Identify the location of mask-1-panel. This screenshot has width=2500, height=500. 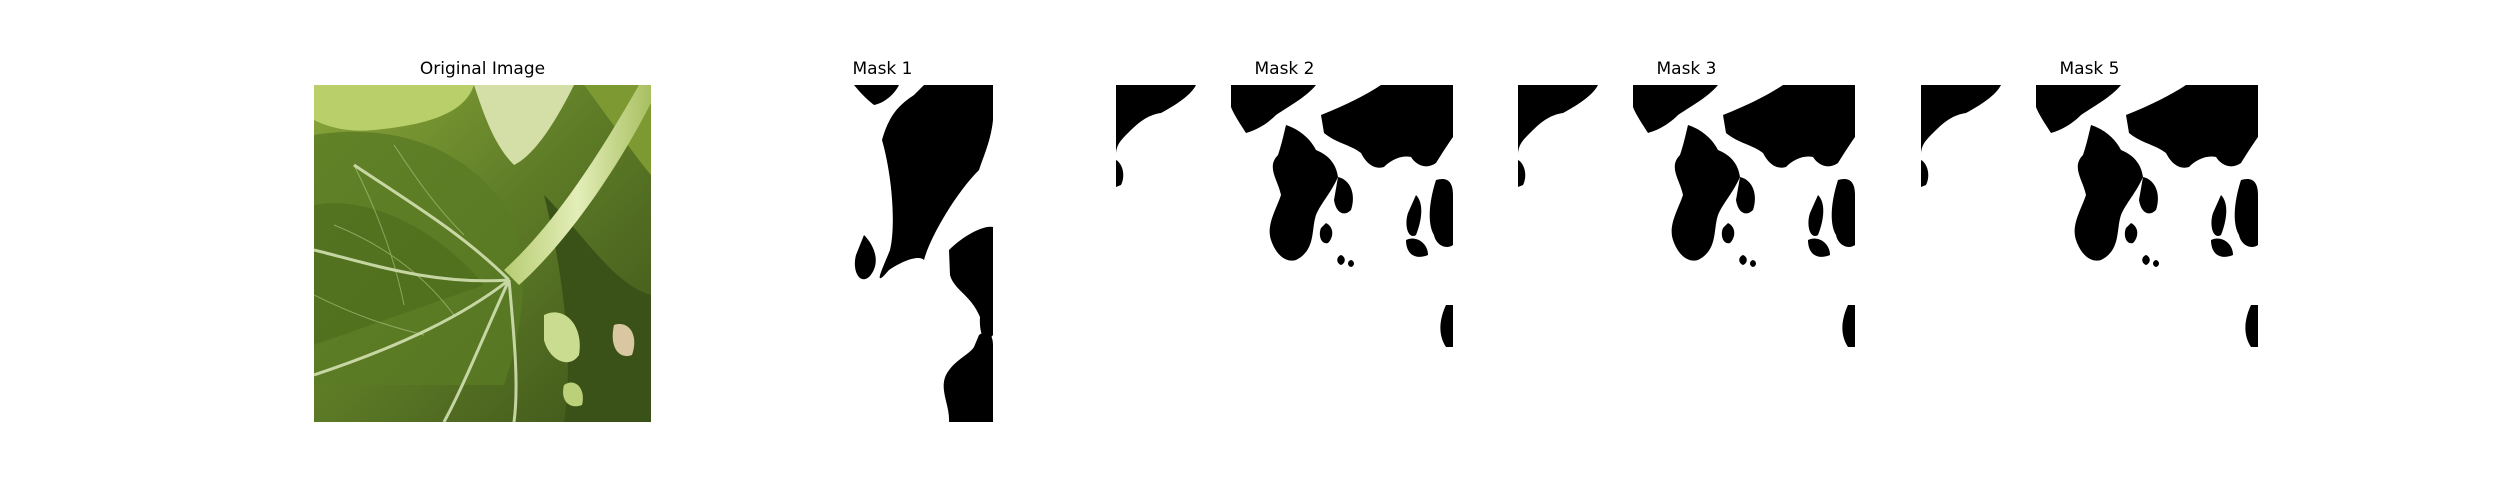
(882, 253).